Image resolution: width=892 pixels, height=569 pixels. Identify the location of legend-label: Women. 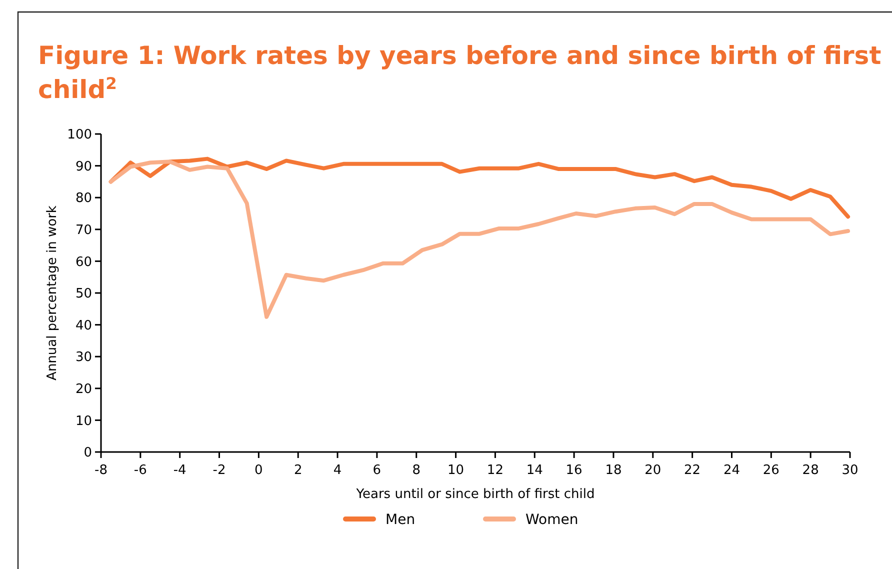
(552, 520).